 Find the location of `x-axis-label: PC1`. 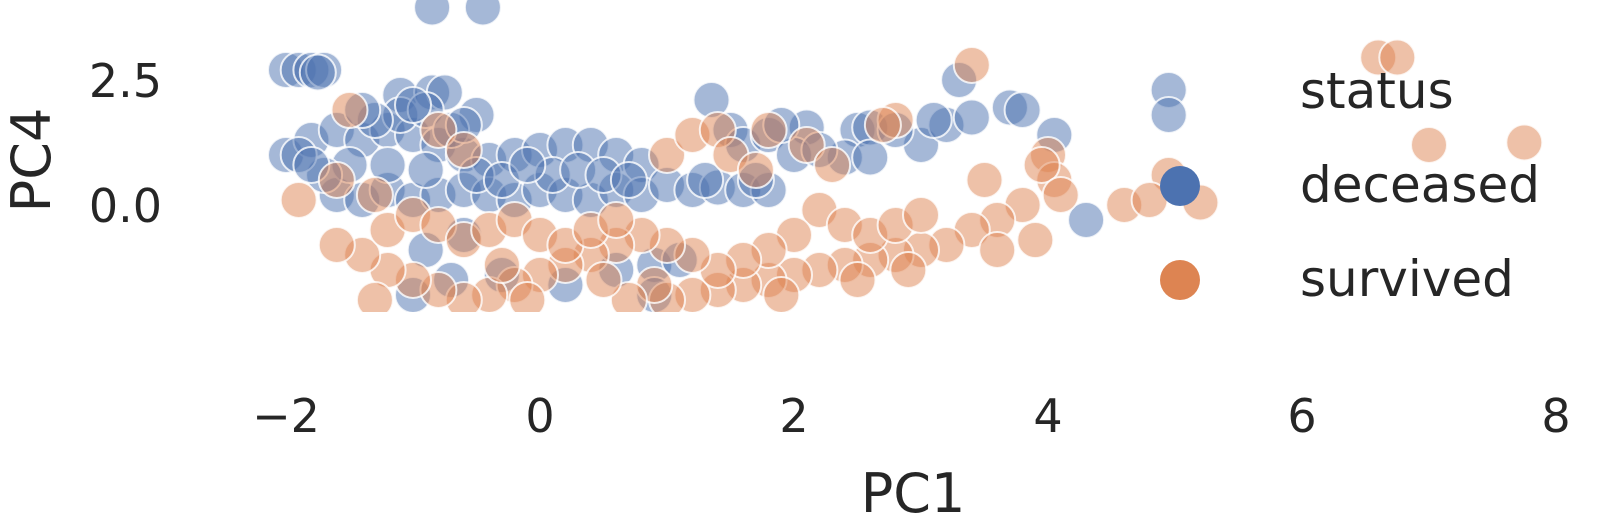

x-axis-label: PC1 is located at coordinates (913, 493).